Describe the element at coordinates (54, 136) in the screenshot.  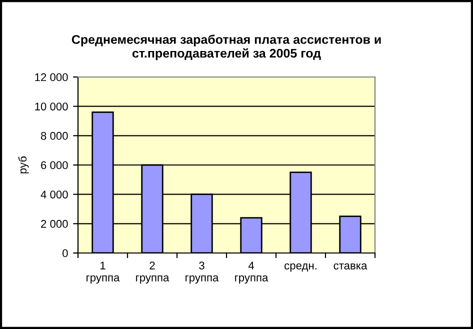
I see `y-tick-label: 8 000` at that location.